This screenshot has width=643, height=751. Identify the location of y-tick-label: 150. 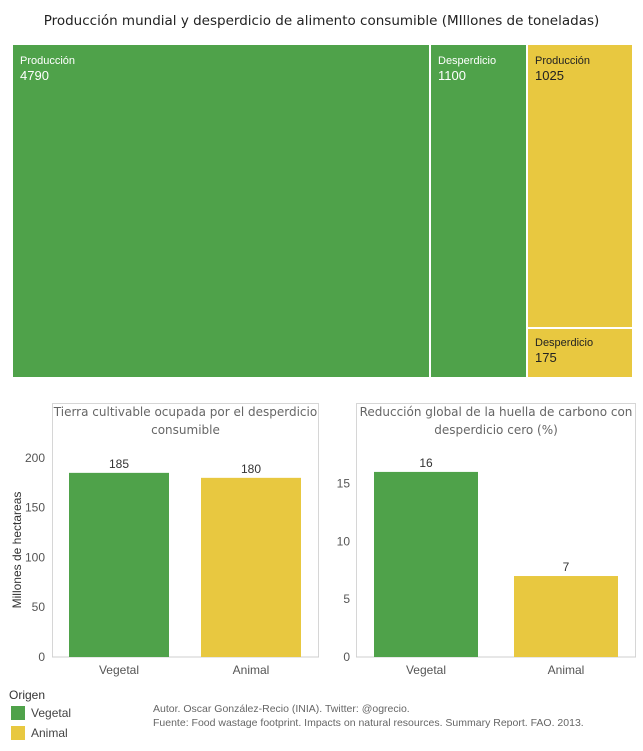
(35, 508).